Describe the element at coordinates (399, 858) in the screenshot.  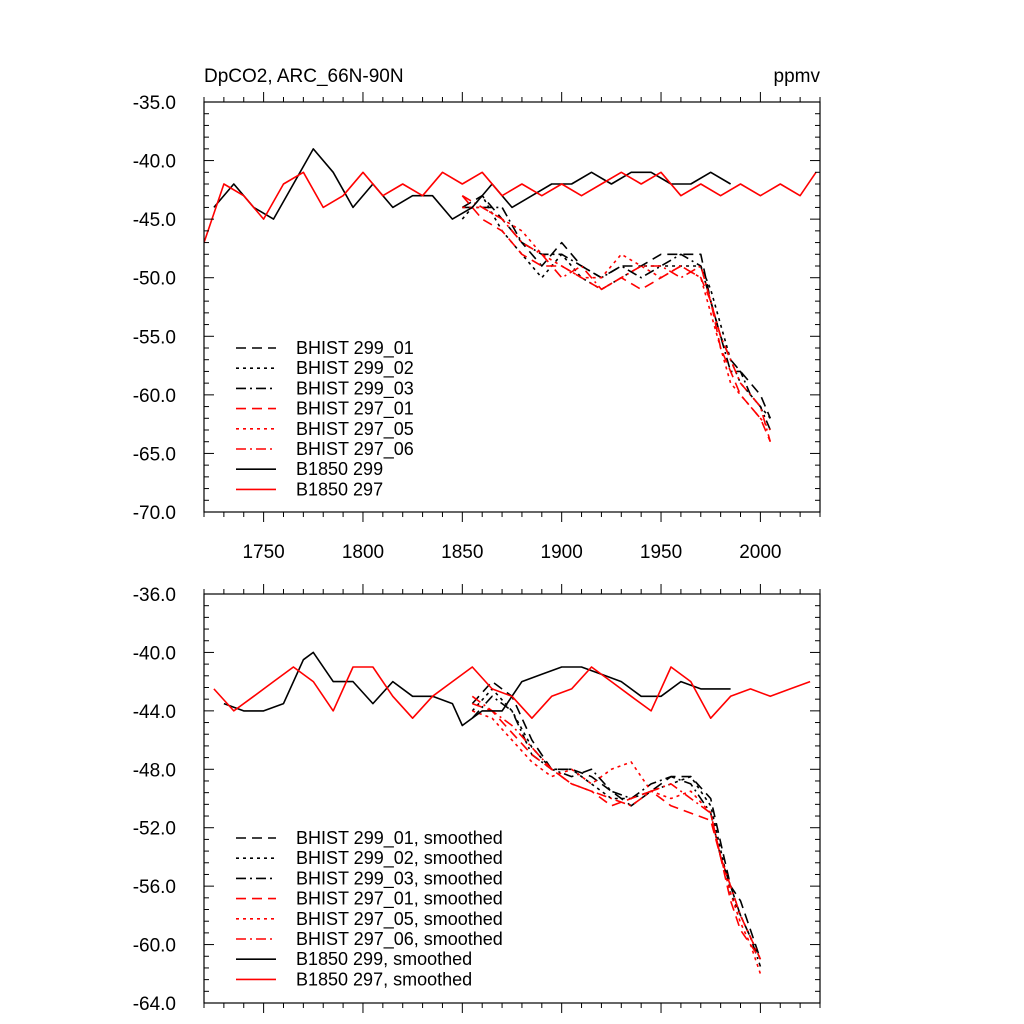
I see `legend-label: BHIST 299_02, smoothed` at that location.